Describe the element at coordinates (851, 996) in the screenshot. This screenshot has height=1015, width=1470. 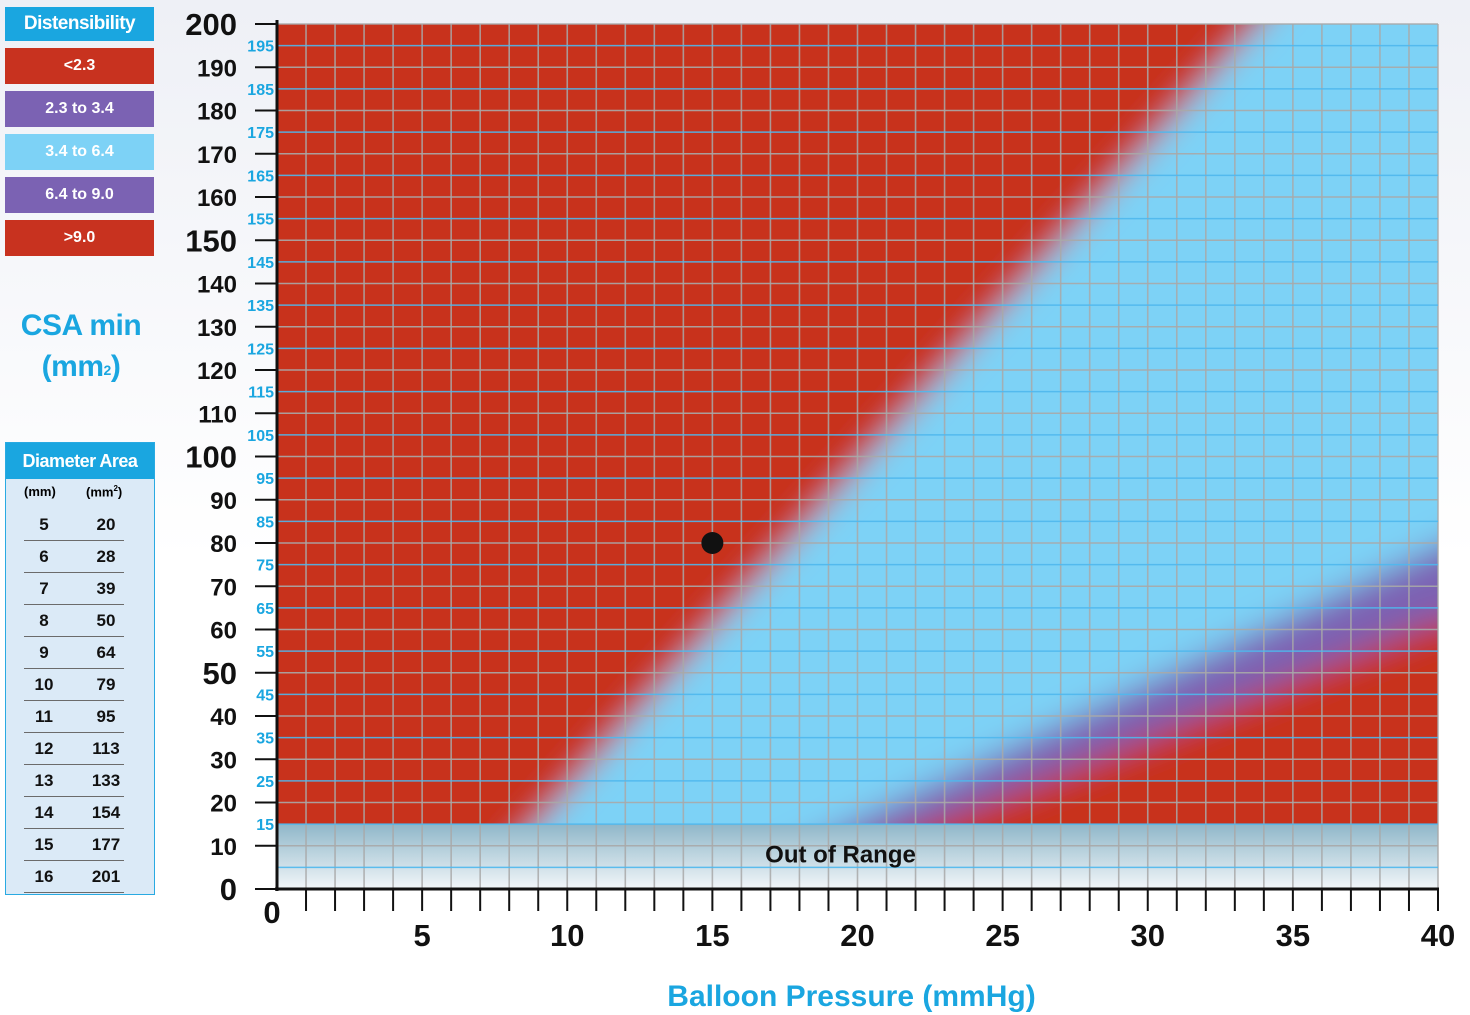
I see `x-axis-title: Balloon Pressure (mmHg)` at that location.